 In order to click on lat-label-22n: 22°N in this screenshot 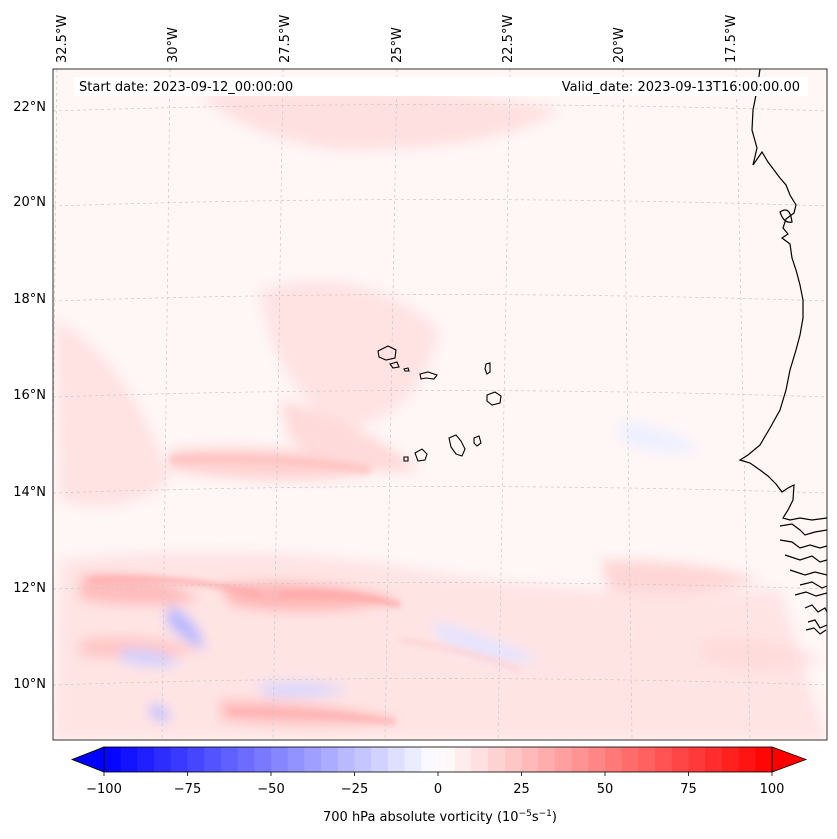, I will do `click(29, 107)`.